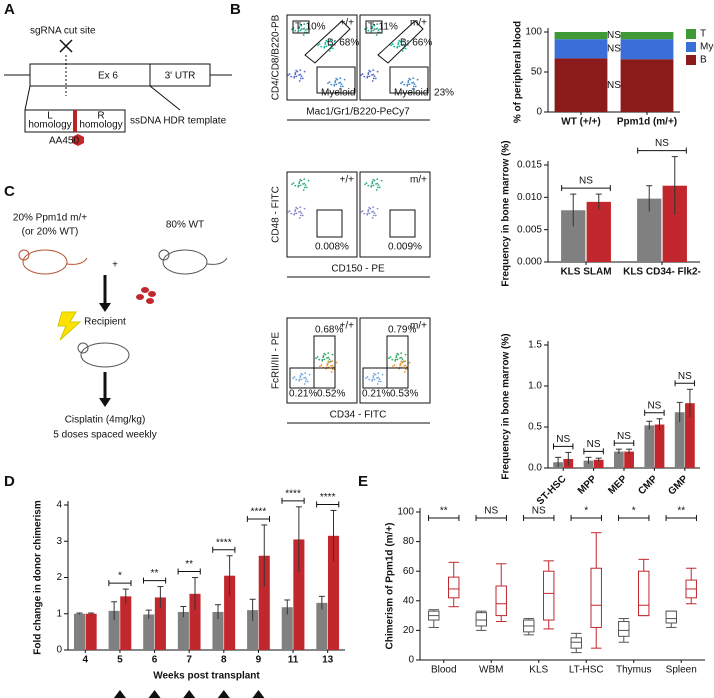  I want to click on significance-label: NS, so click(662, 143).